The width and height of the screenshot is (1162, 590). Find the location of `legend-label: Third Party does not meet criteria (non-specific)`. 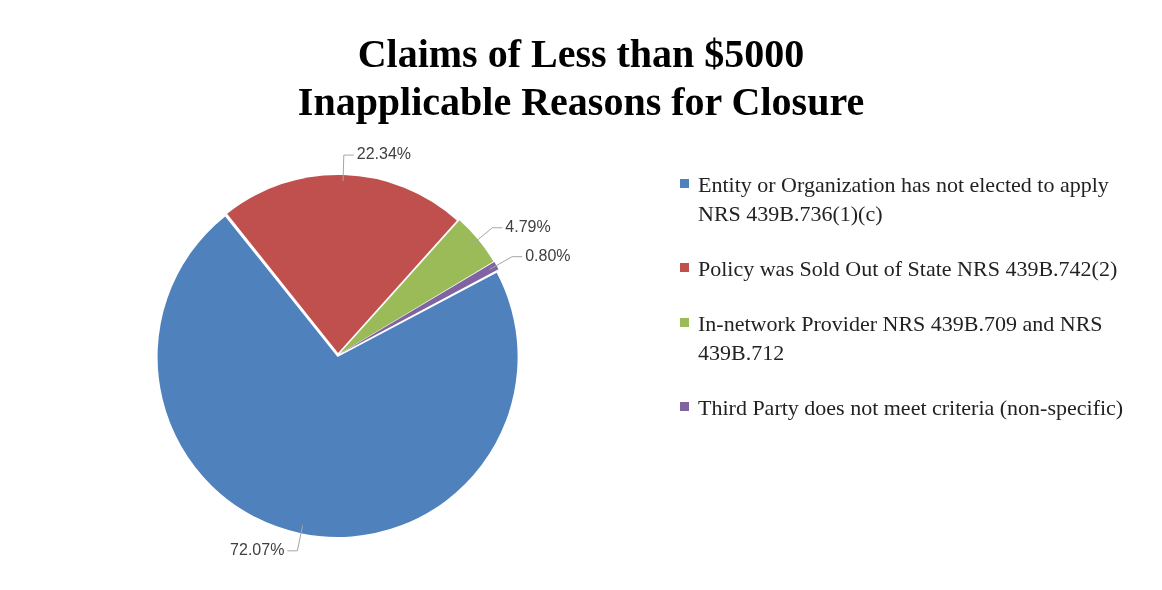

legend-label: Third Party does not meet criteria (non-specific) is located at coordinates (911, 408).